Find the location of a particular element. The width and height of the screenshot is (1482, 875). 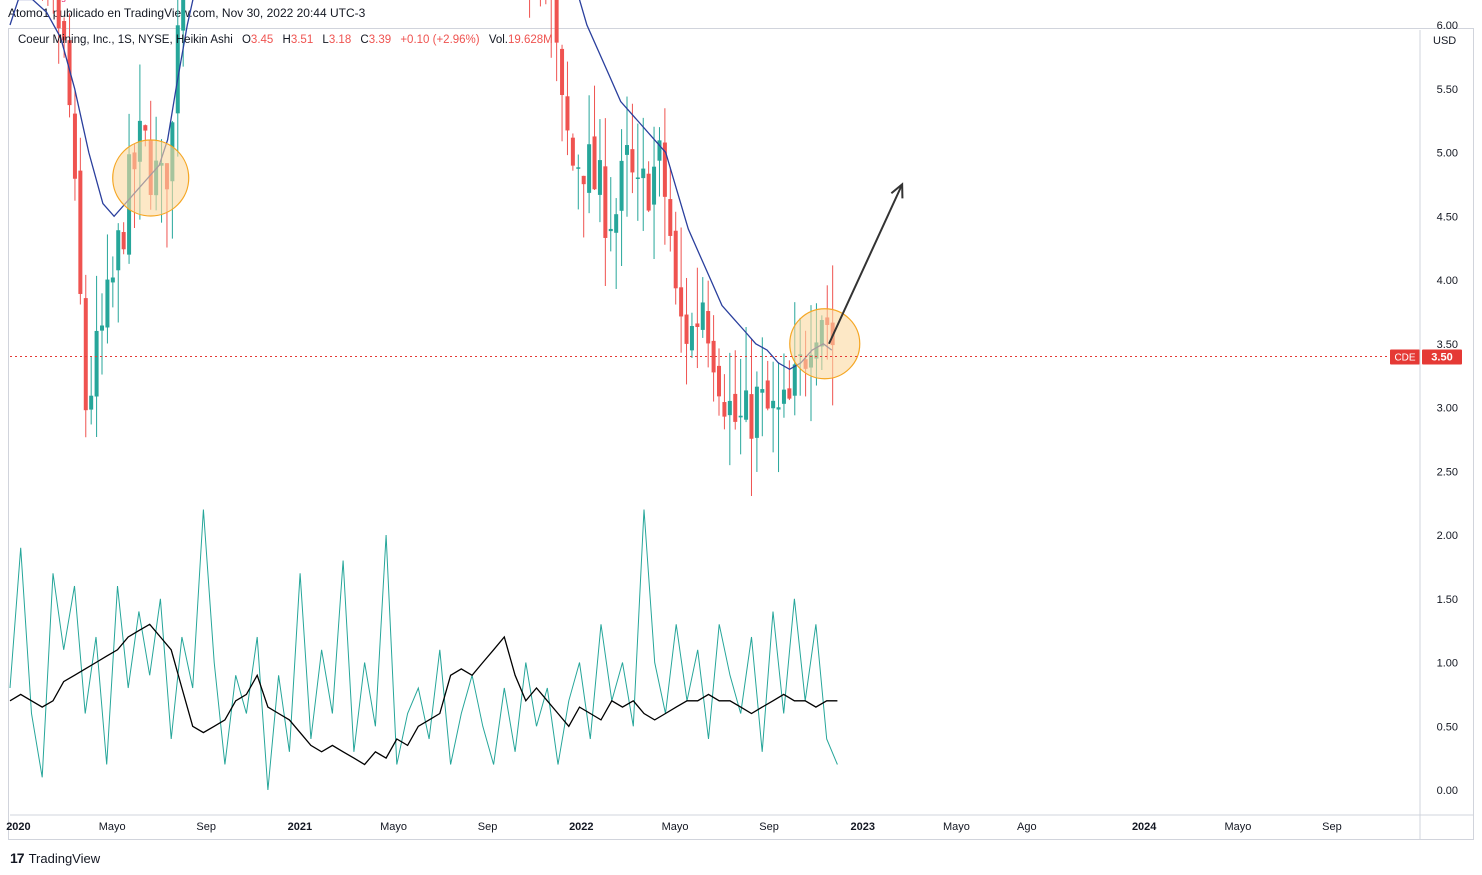

open-label: O is located at coordinates (246, 40).